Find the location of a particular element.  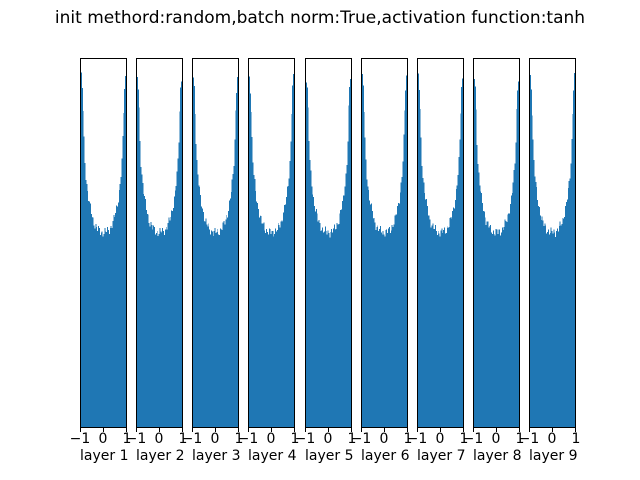

histogram-panel: −1 0 1 layer 3 is located at coordinates (212, 260).